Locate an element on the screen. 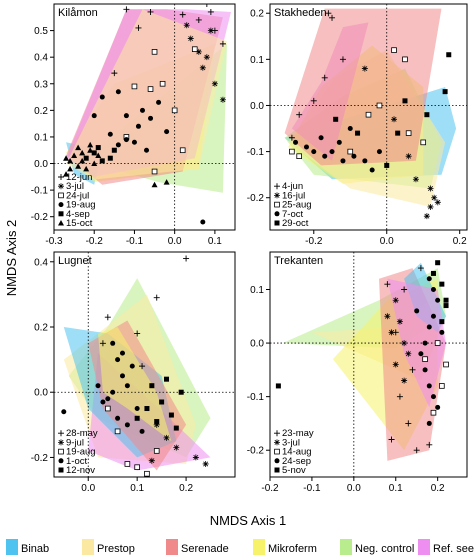  date-legend-label: 12-jun is located at coordinates (79, 177).